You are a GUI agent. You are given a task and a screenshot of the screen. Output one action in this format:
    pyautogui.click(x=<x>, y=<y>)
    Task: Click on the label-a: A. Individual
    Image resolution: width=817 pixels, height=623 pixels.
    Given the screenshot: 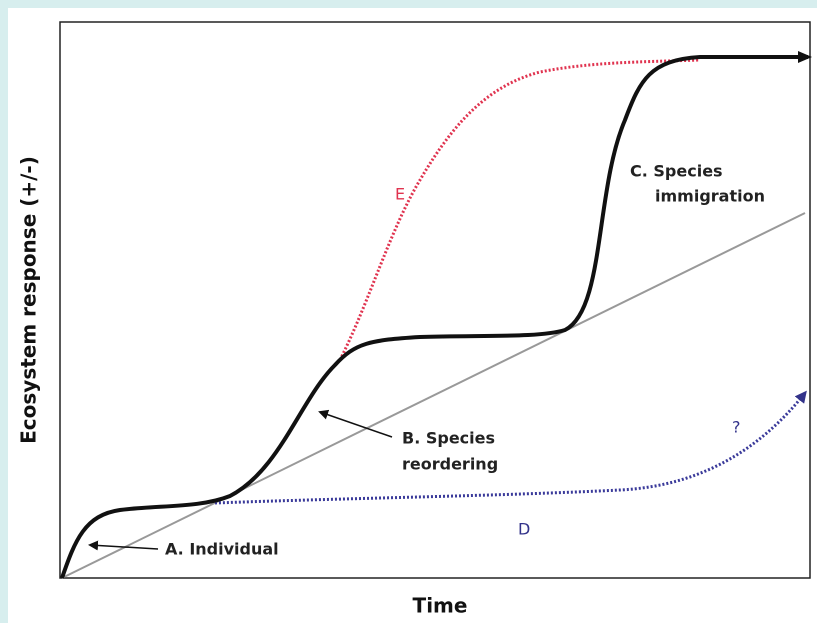 What is the action you would take?
    pyautogui.click(x=222, y=549)
    